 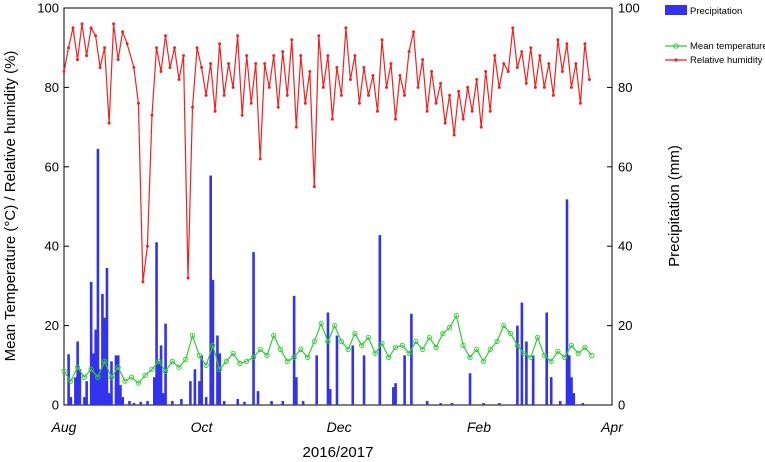 What do you see at coordinates (625, 246) in the screenshot?
I see `right-axis-tick-label: 40` at bounding box center [625, 246].